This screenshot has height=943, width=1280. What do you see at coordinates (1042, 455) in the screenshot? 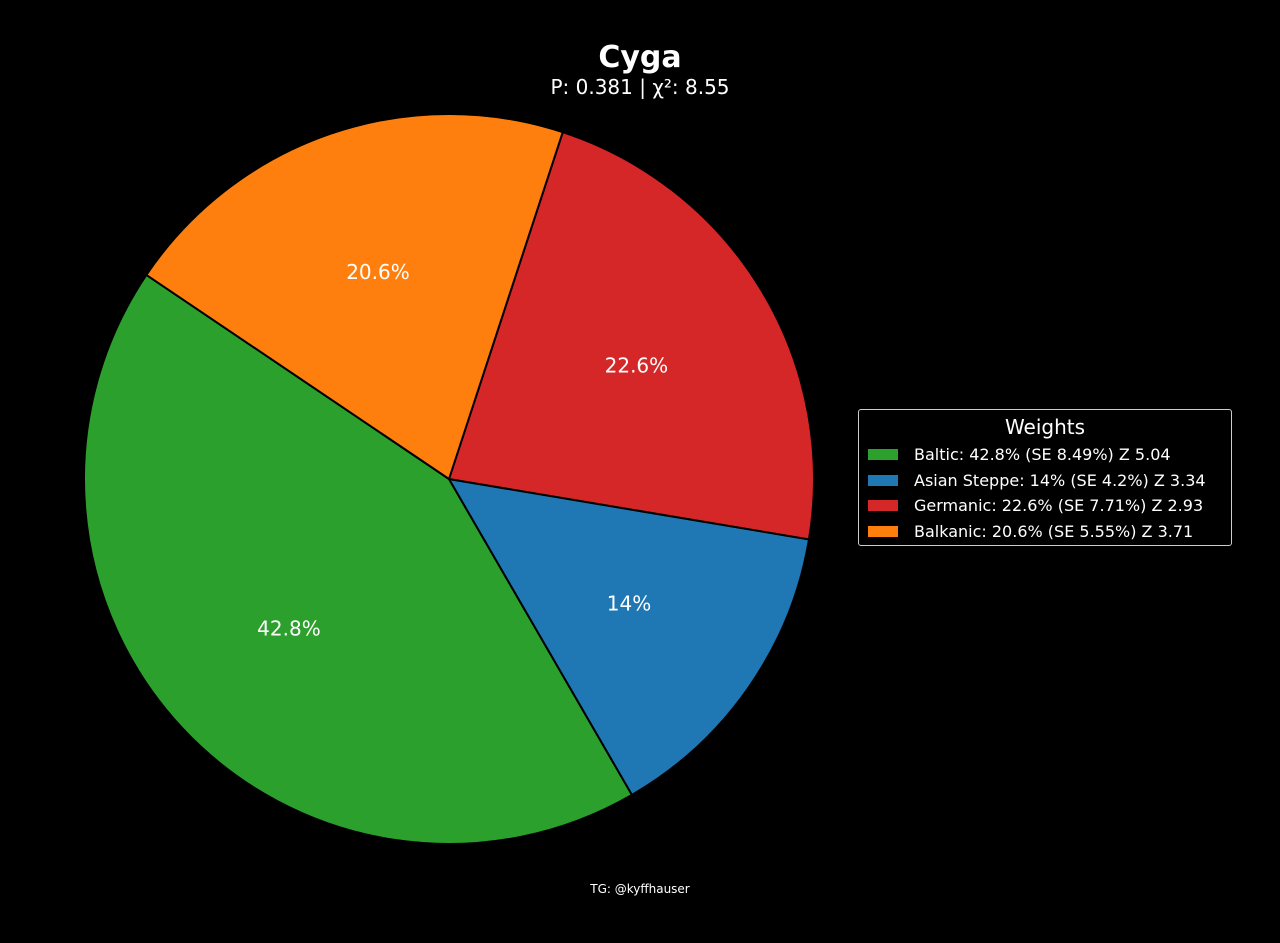
I see `legend-label-baltic: Baltic: 42.8% (SE 8.49%) Z 5.04` at bounding box center [1042, 455].